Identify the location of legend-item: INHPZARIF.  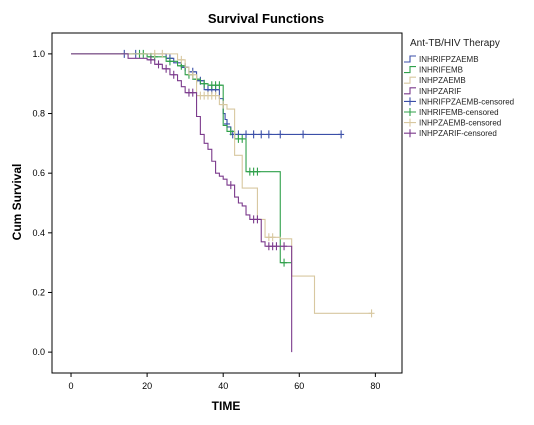
(432, 91).